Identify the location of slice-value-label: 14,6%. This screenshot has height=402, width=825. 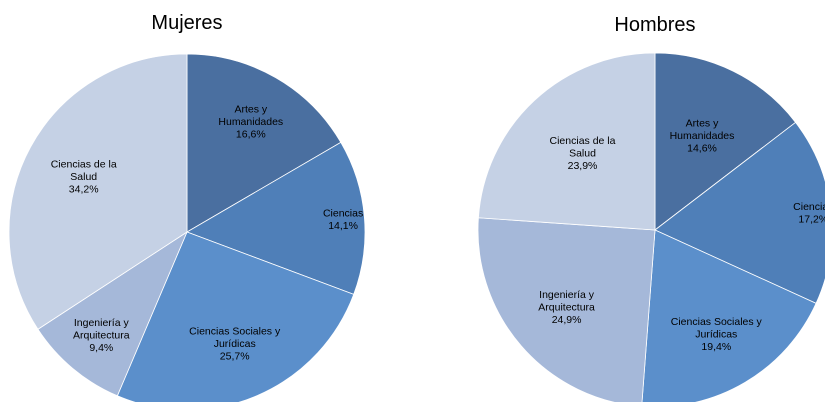
(702, 148).